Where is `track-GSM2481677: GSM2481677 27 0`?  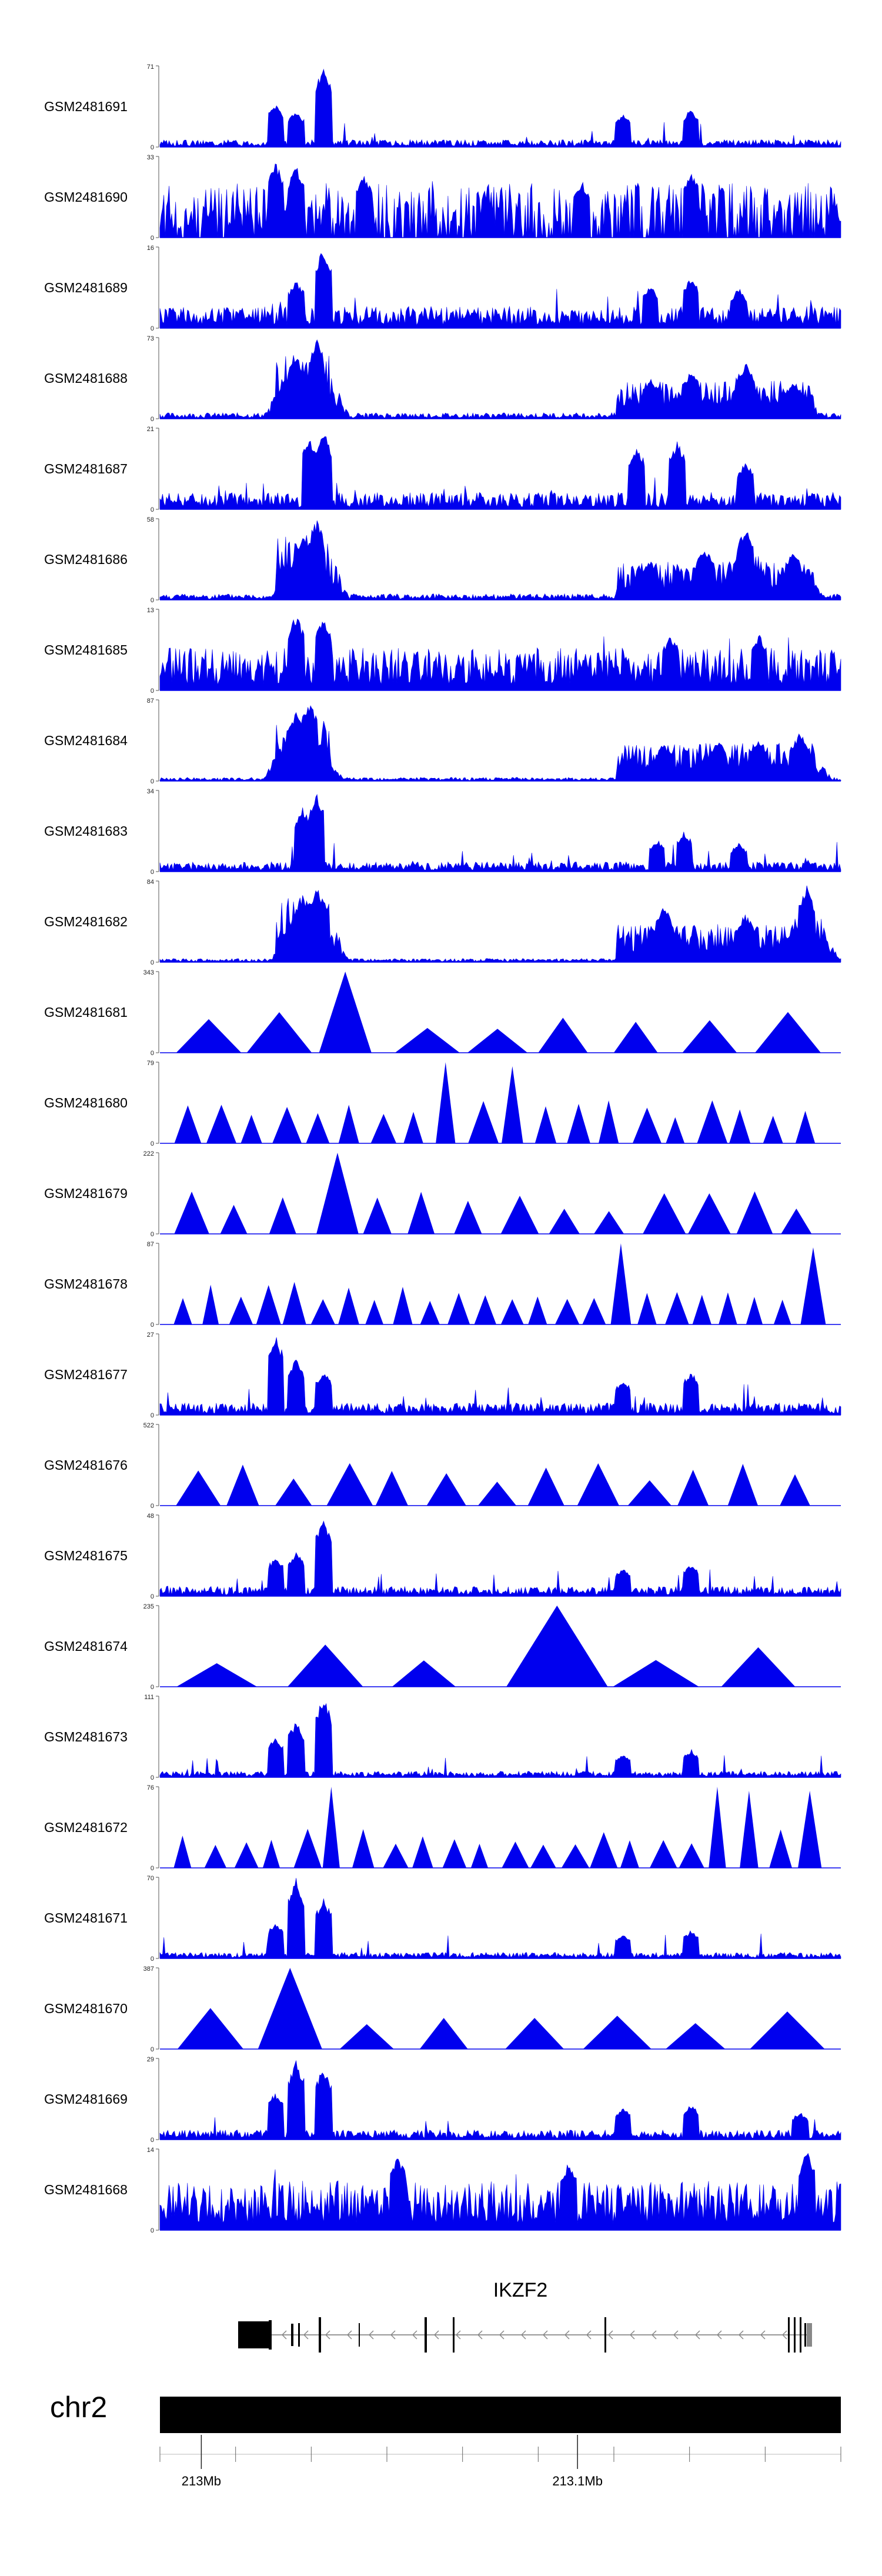
track-GSM2481677: GSM2481677 27 0 is located at coordinates (442, 1375).